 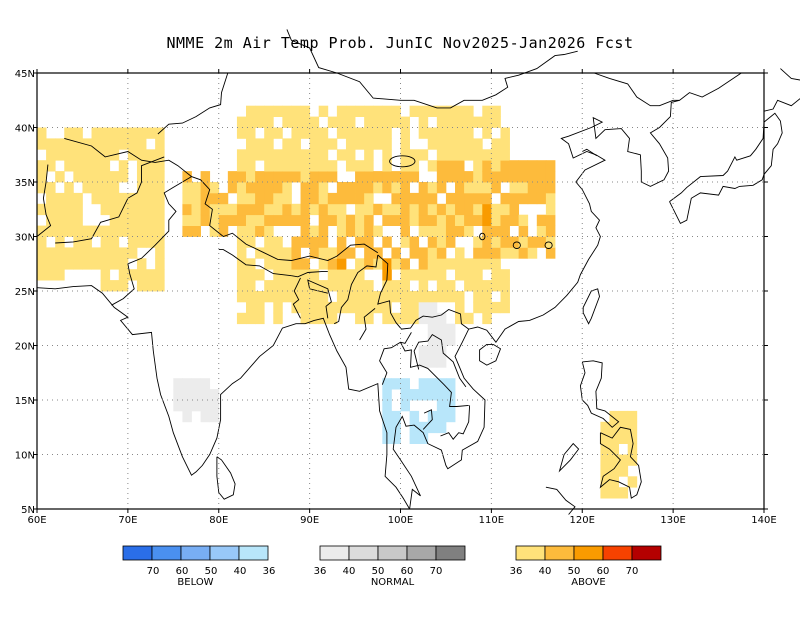 What do you see at coordinates (25, 292) in the screenshot?
I see `y-tick-label: 25N` at bounding box center [25, 292].